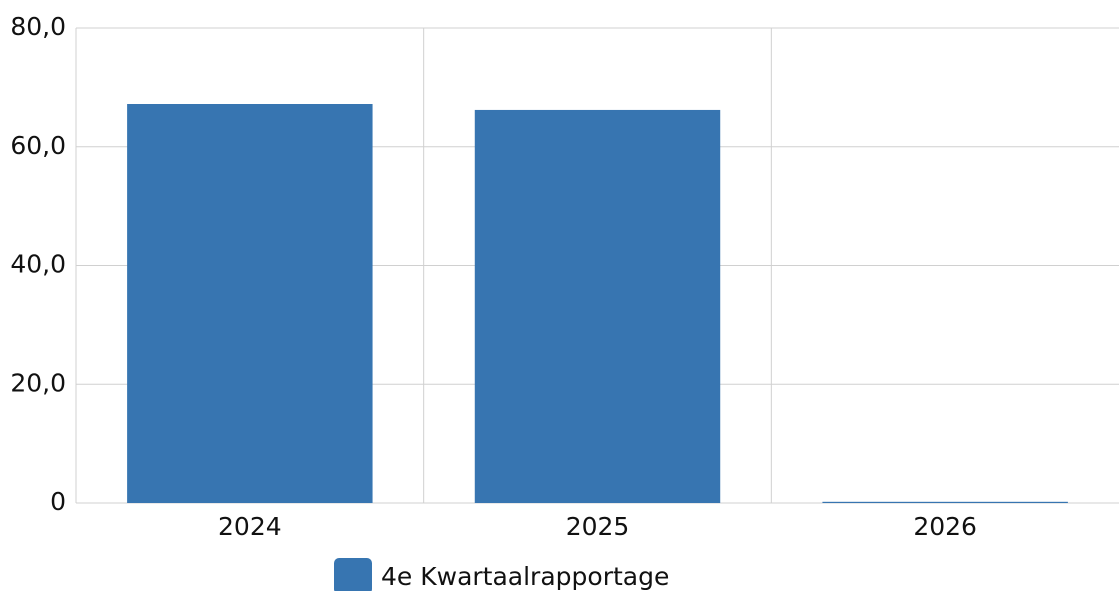  Describe the element at coordinates (38, 264) in the screenshot. I see `y-tick-label: 40,0` at that location.